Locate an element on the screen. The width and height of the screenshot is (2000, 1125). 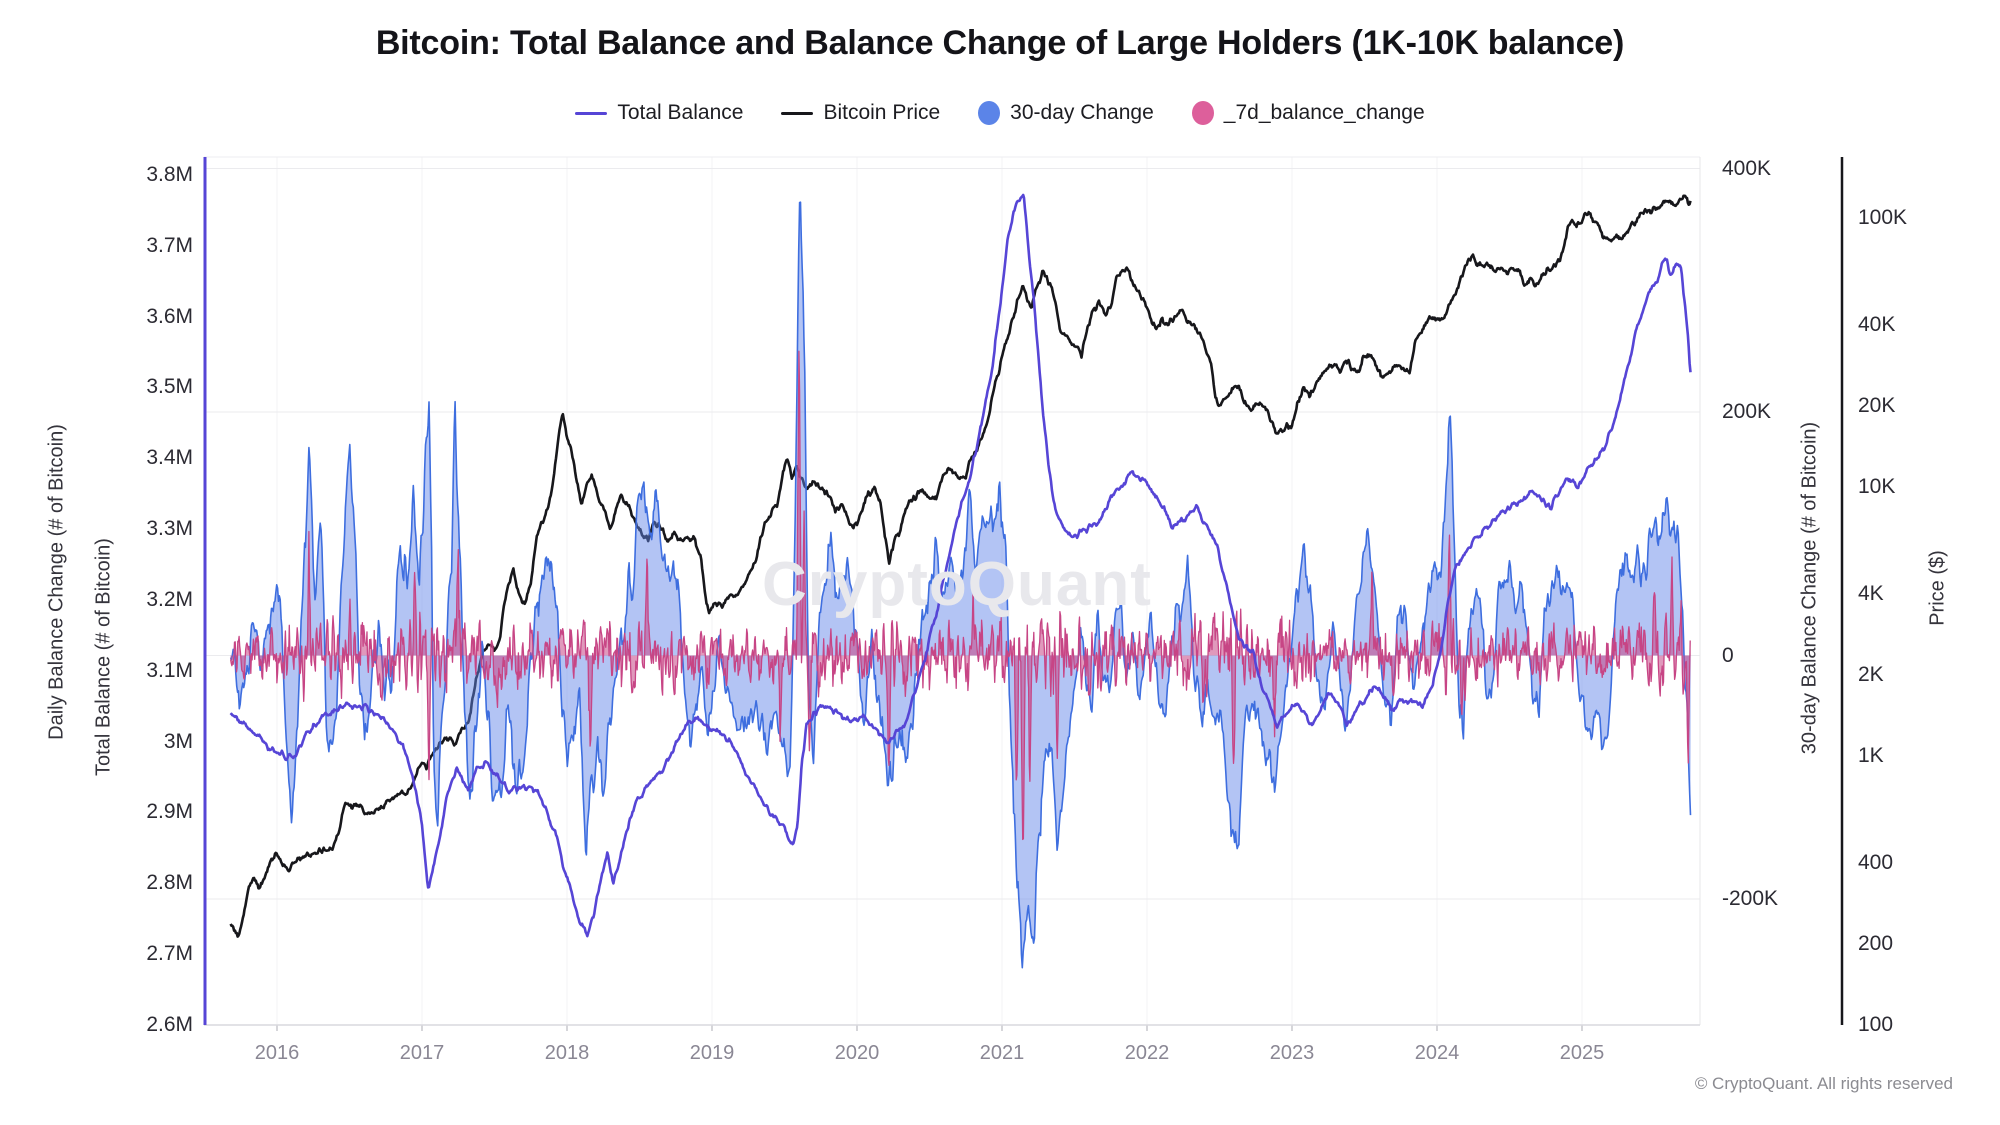
ticks-change-label: -200K is located at coordinates (1750, 898).